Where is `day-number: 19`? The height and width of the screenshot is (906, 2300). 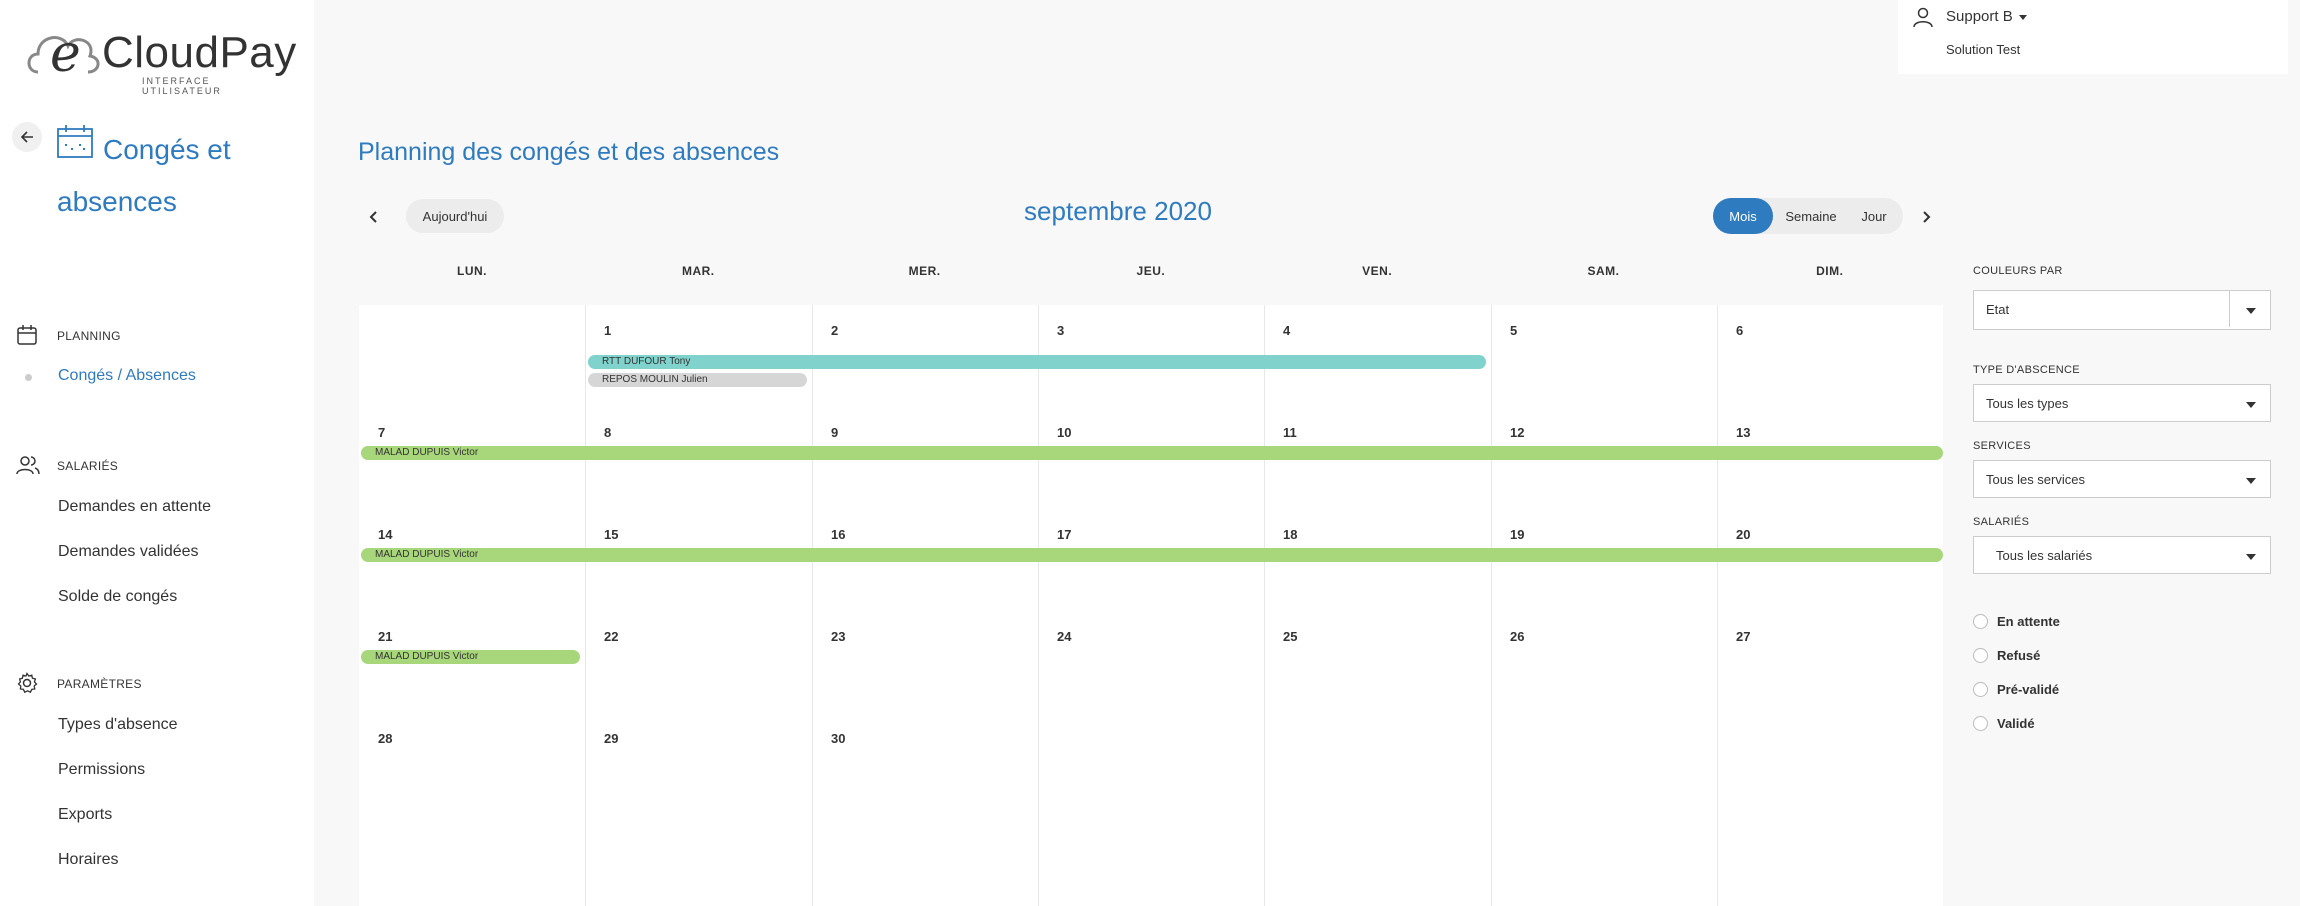 day-number: 19 is located at coordinates (1517, 534).